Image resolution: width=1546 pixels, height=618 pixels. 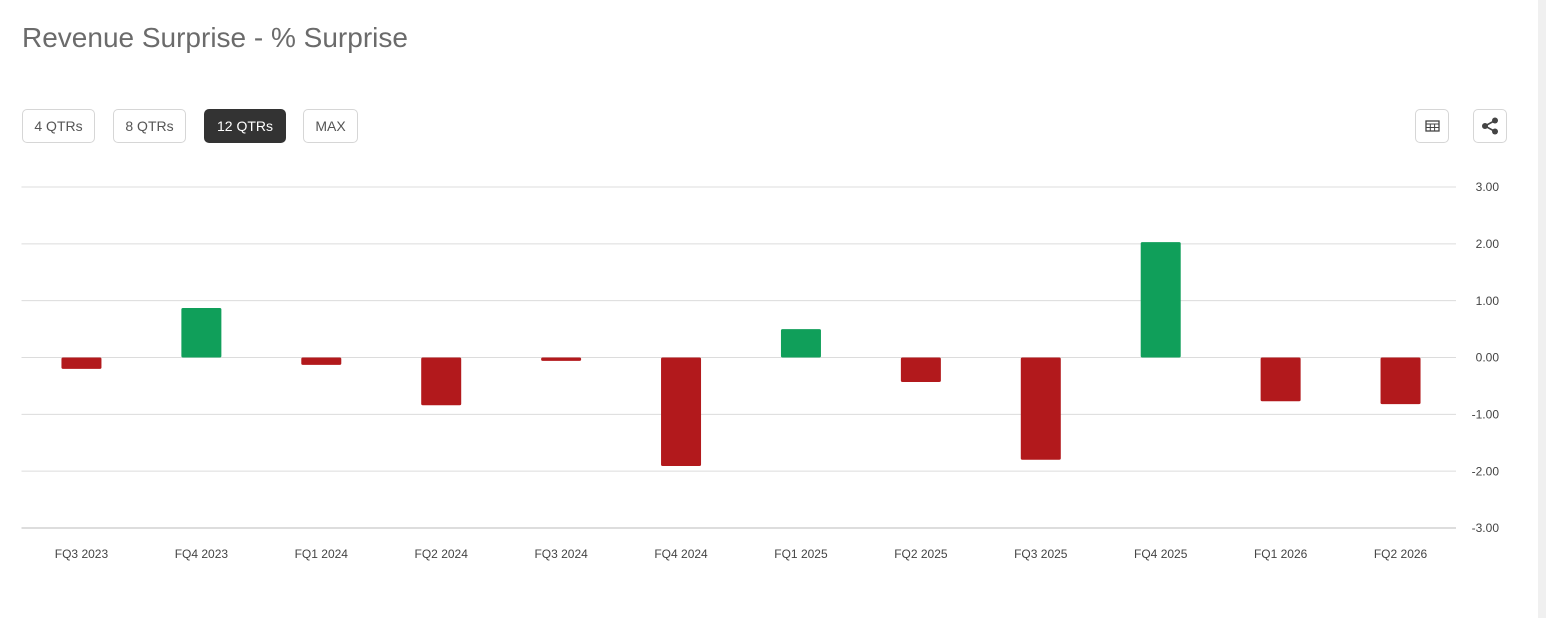 What do you see at coordinates (245, 126) in the screenshot?
I see `range-button: 12 QTRs` at bounding box center [245, 126].